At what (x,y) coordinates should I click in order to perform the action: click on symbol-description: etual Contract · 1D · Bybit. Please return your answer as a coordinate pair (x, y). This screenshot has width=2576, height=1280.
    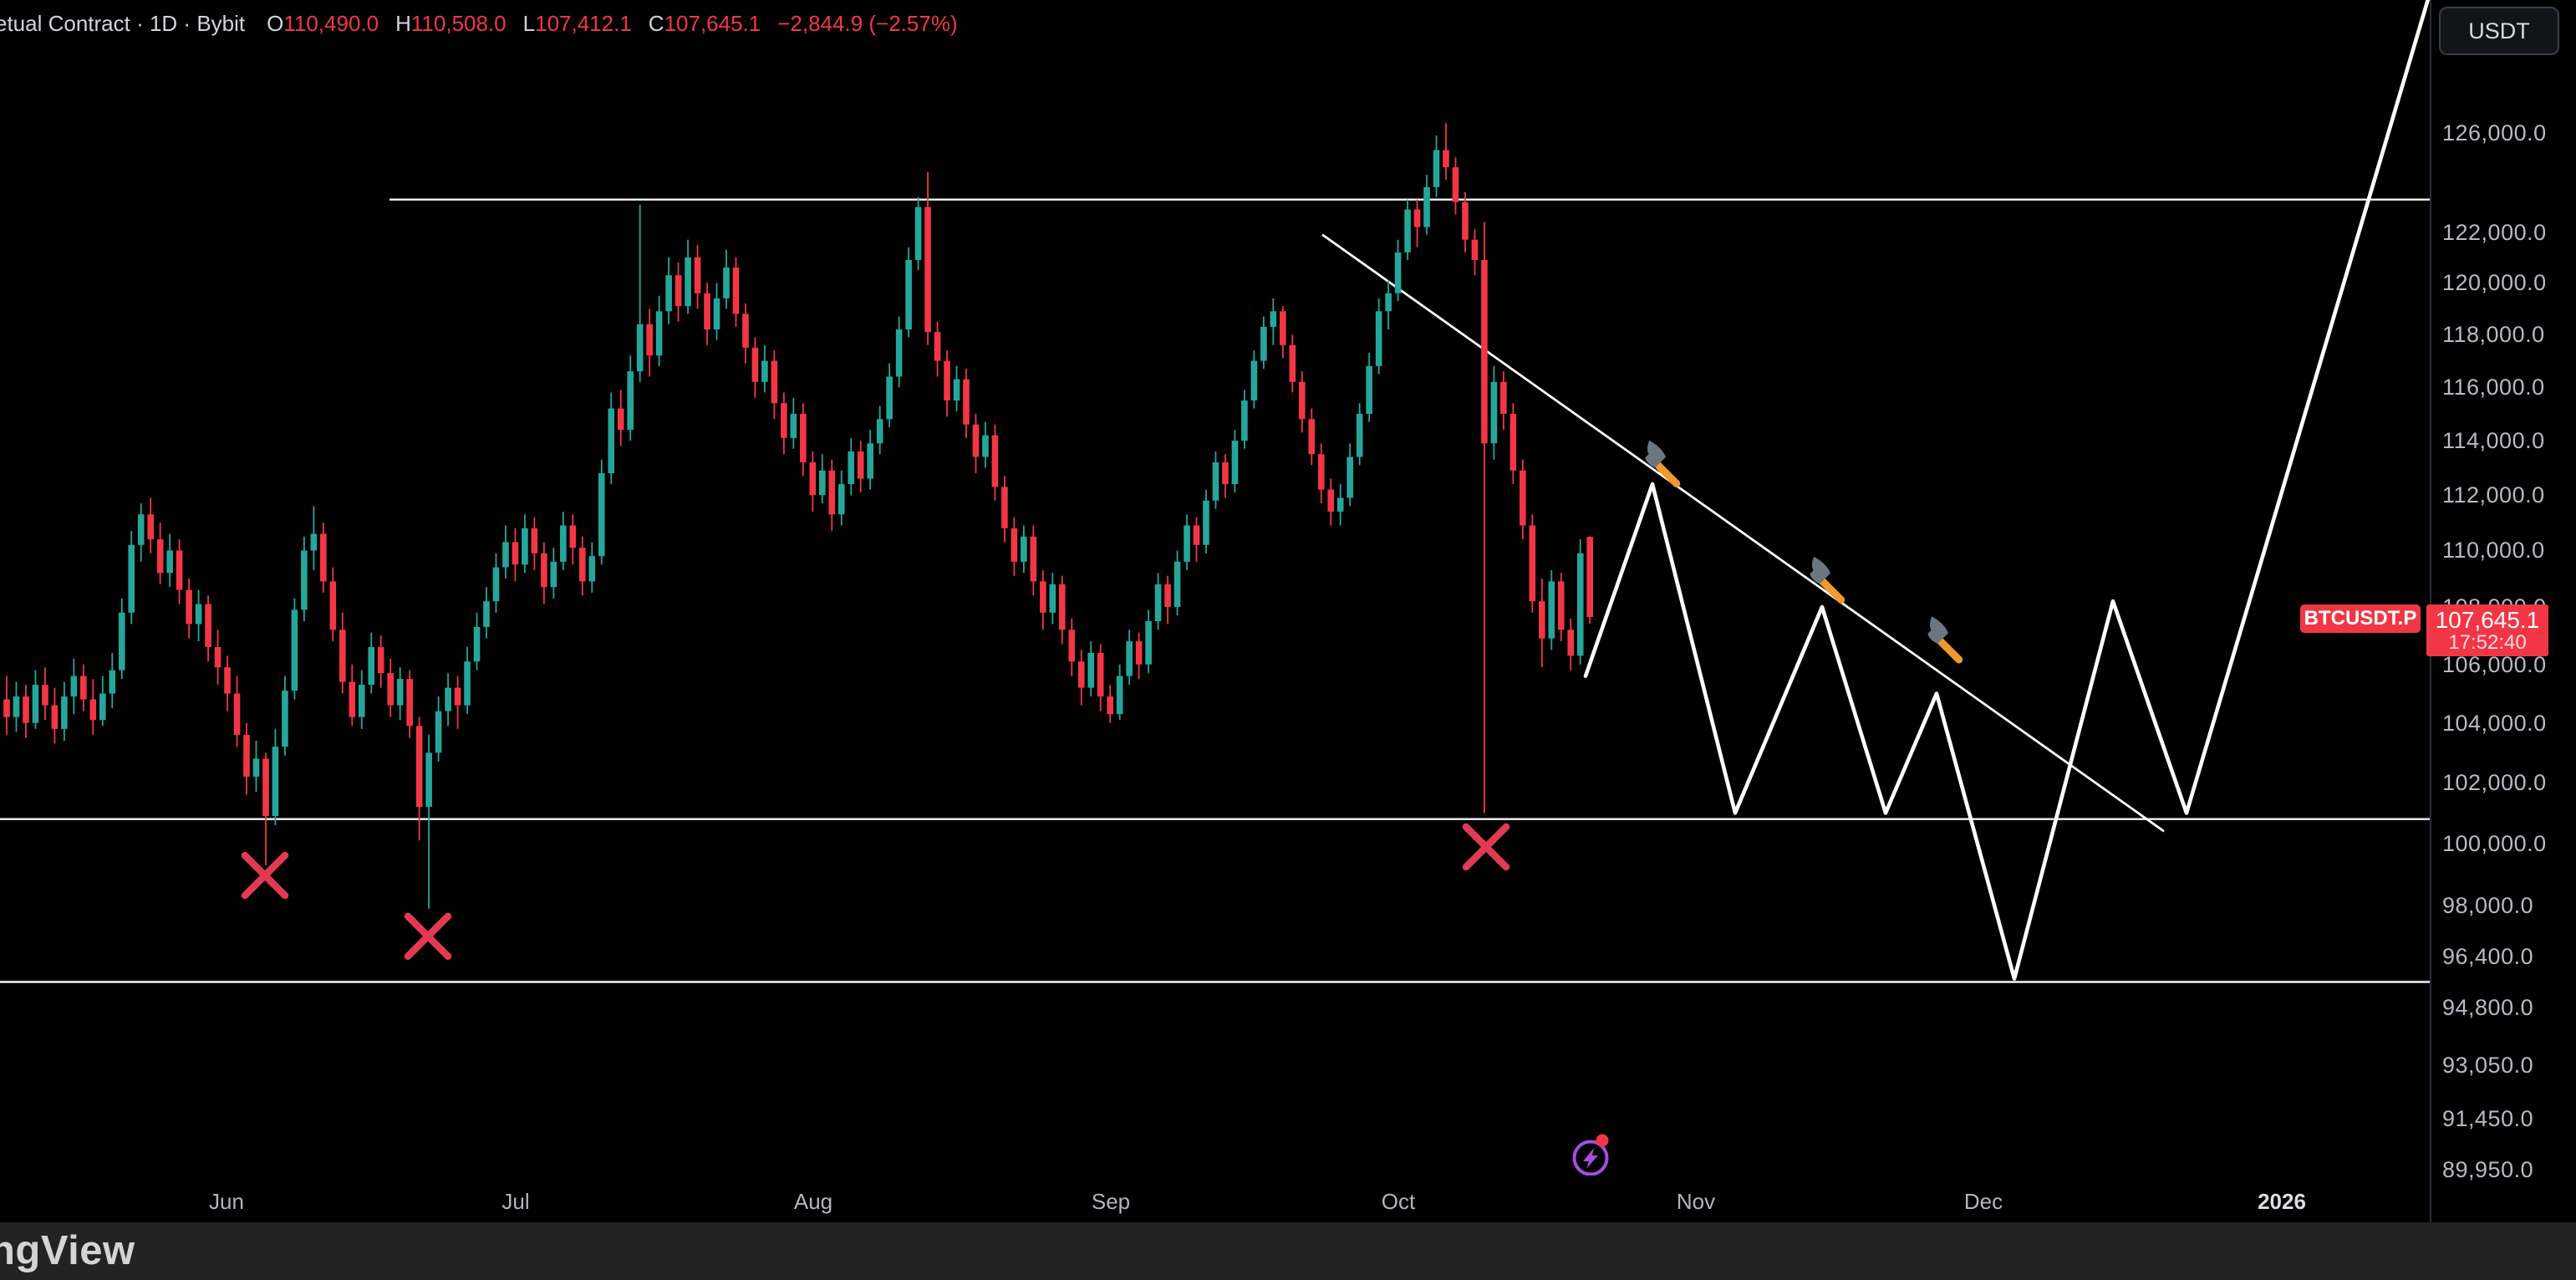
    Looking at the image, I should click on (123, 23).